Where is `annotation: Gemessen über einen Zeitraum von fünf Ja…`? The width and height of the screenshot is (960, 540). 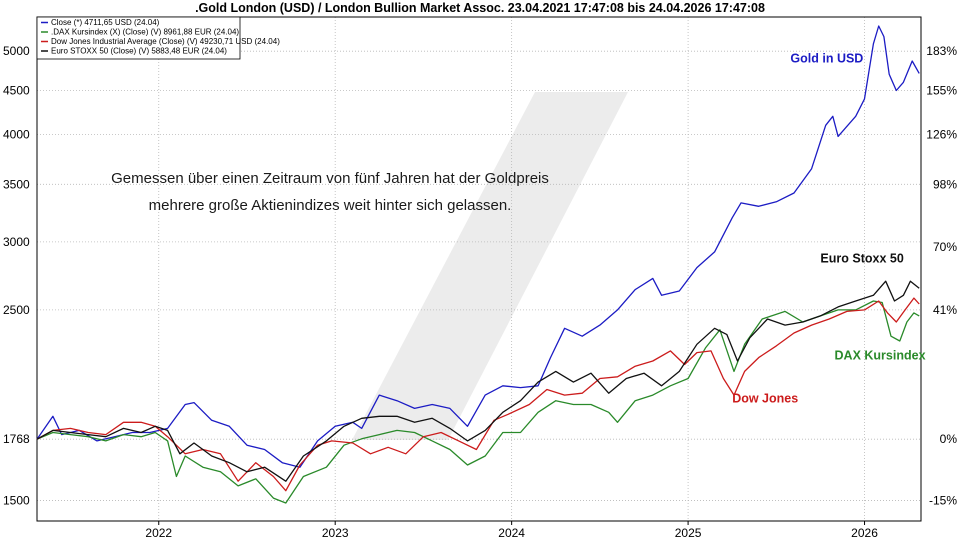 annotation: Gemessen über einen Zeitraum von fünf Ja… is located at coordinates (330, 192).